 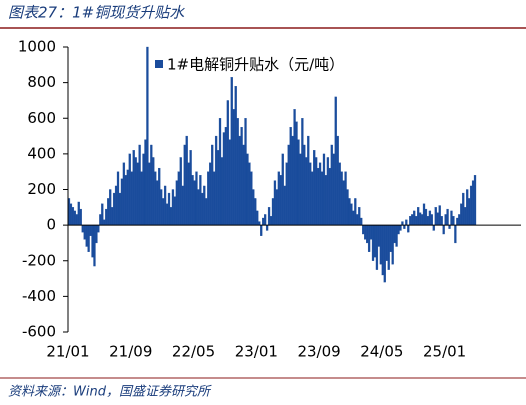 What do you see at coordinates (41, 118) in the screenshot?
I see `y-tick-label: 600` at bounding box center [41, 118].